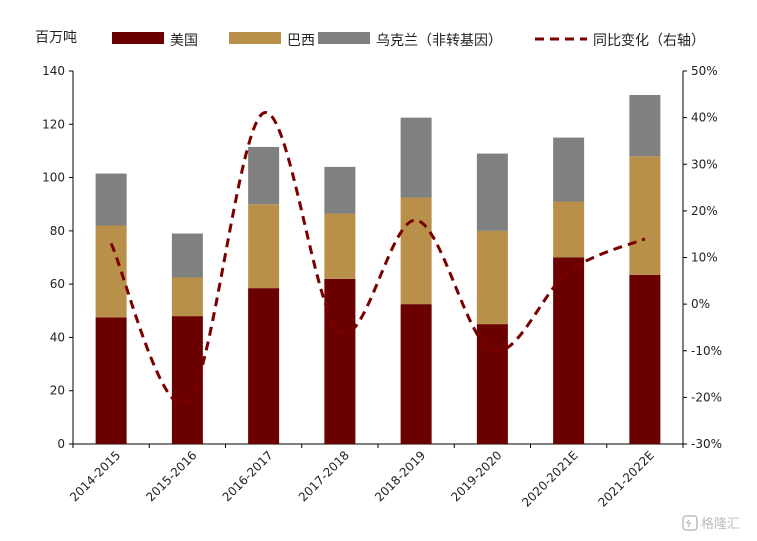 The width and height of the screenshot is (757, 541). I want to click on right-tick-label: 20%, so click(704, 211).